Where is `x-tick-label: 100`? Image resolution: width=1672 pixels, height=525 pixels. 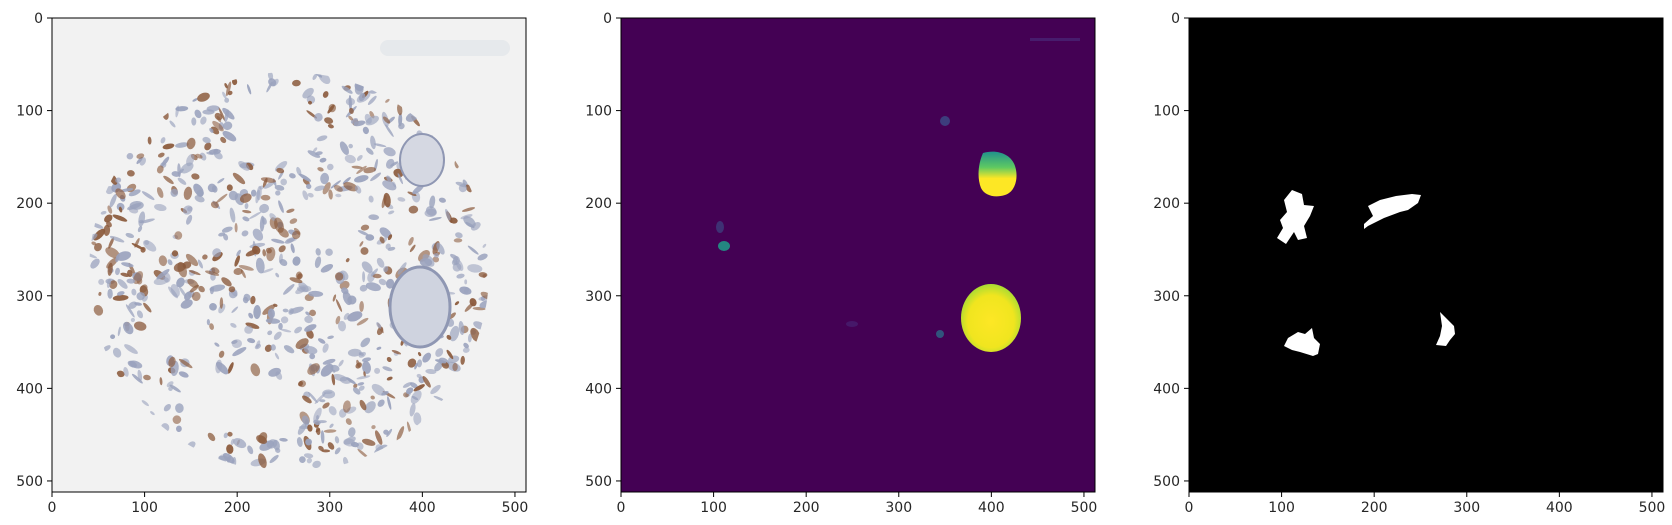 x-tick-label: 100 is located at coordinates (1281, 508).